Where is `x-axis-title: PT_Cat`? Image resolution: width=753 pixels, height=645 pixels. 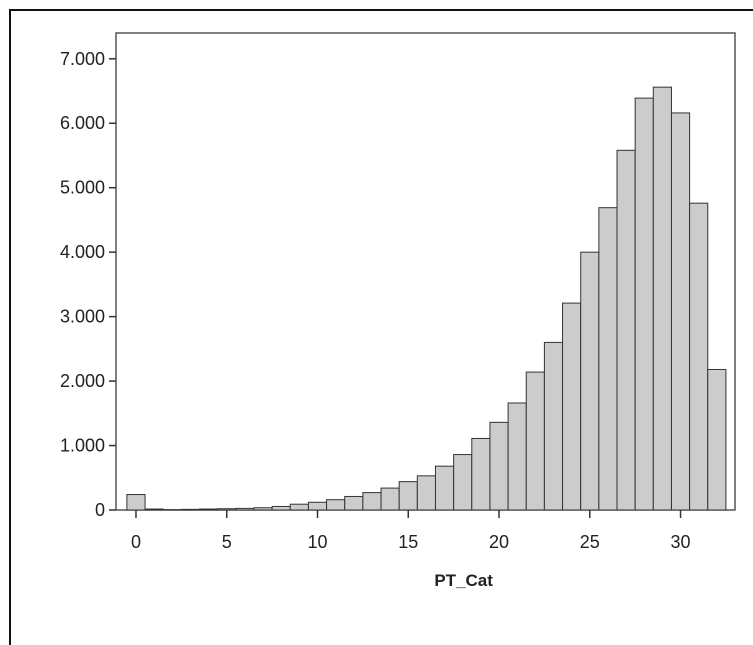 x-axis-title: PT_Cat is located at coordinates (463, 580).